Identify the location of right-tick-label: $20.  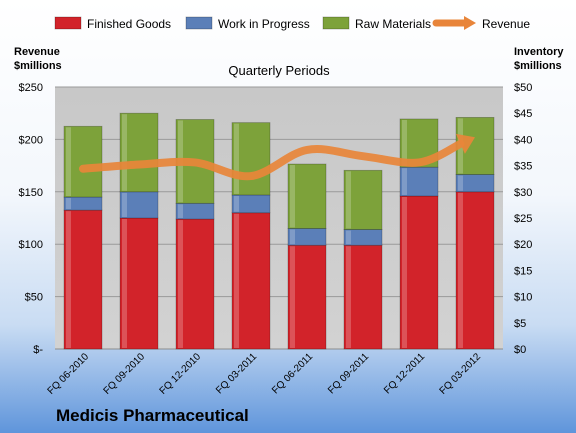
(523, 245).